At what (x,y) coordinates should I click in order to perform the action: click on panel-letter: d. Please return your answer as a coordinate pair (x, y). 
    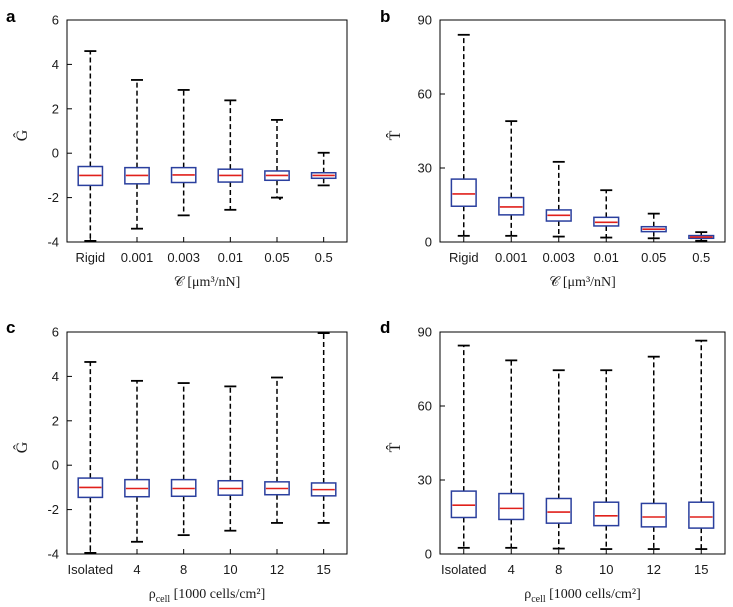
    Looking at the image, I should click on (385, 327).